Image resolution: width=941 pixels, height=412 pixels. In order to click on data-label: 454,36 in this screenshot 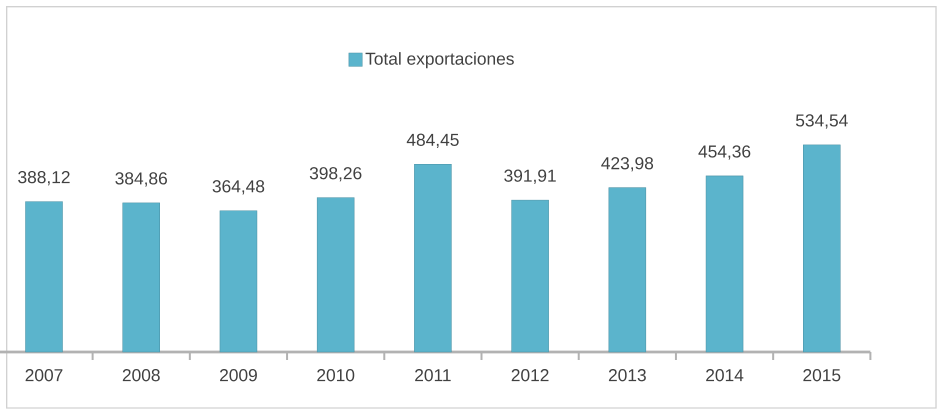, I will do `click(724, 152)`.